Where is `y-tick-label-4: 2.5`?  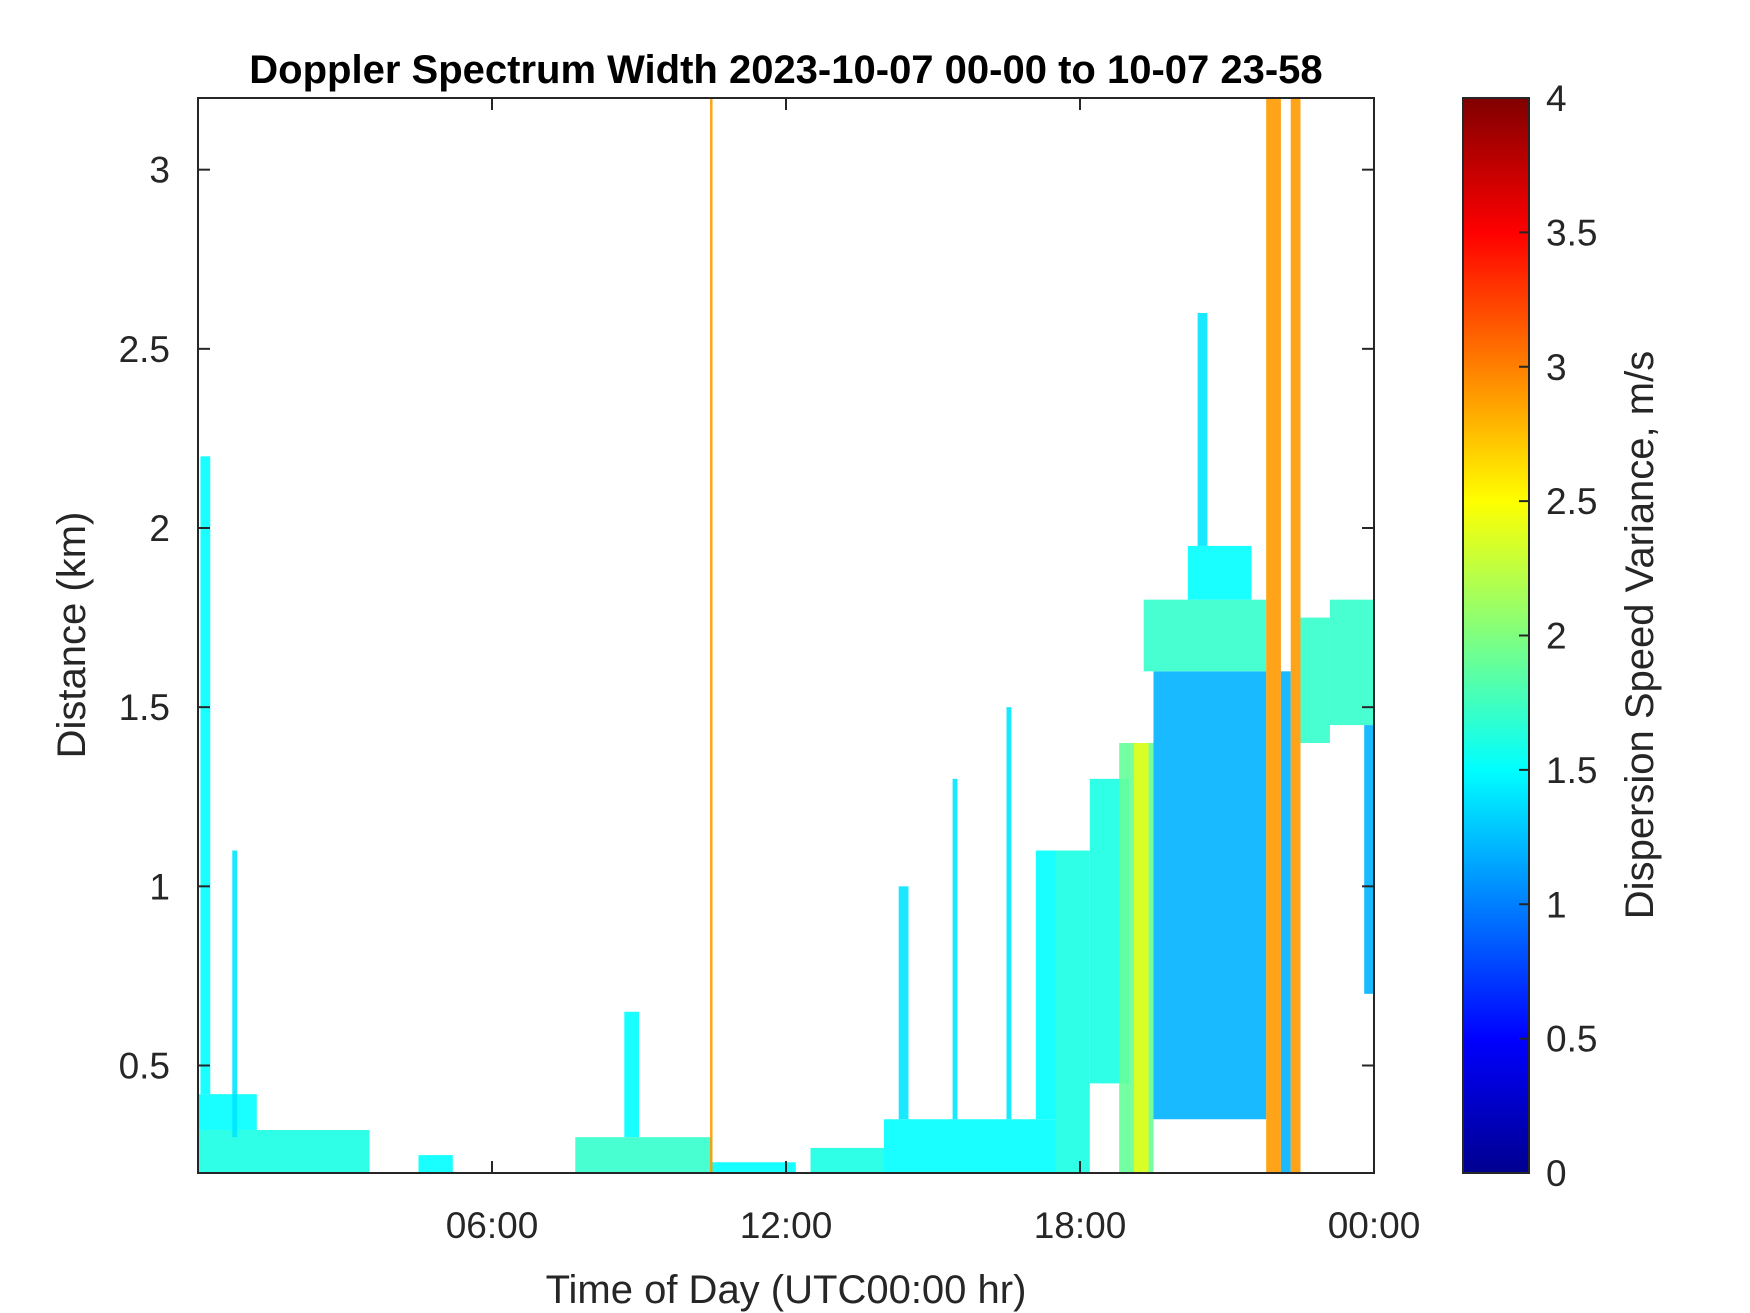 y-tick-label-4: 2.5 is located at coordinates (144, 349).